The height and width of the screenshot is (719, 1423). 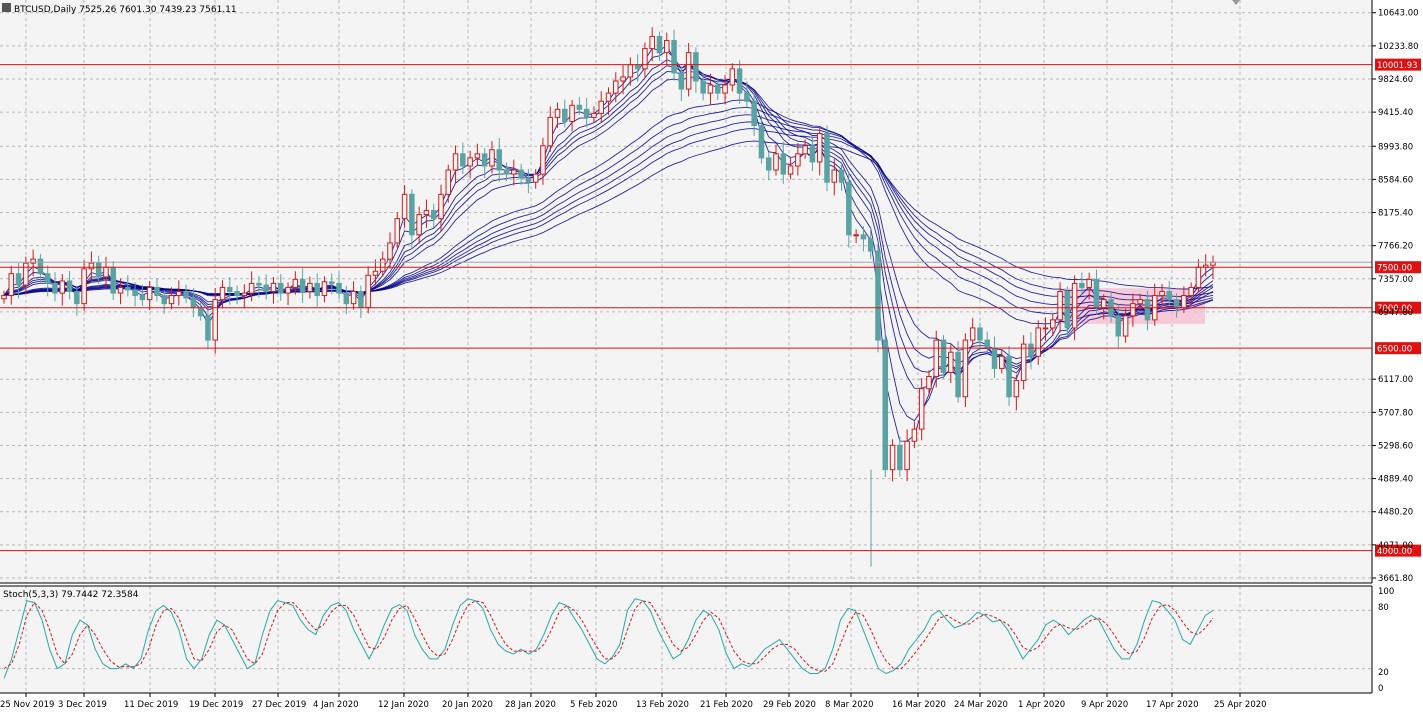 What do you see at coordinates (336, 705) in the screenshot?
I see `date-label: 4 Jan 2020` at bounding box center [336, 705].